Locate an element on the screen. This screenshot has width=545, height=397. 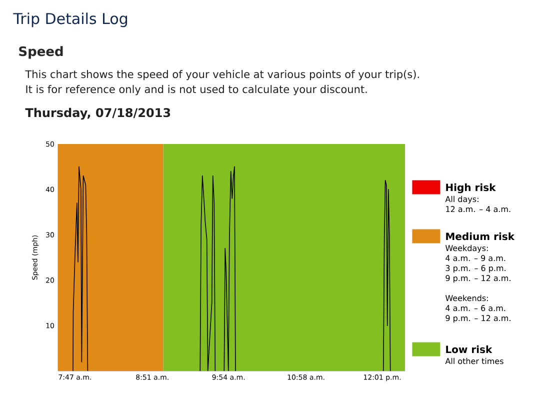
text: 4 a.m. – 6 a.m. is located at coordinates (476, 308).